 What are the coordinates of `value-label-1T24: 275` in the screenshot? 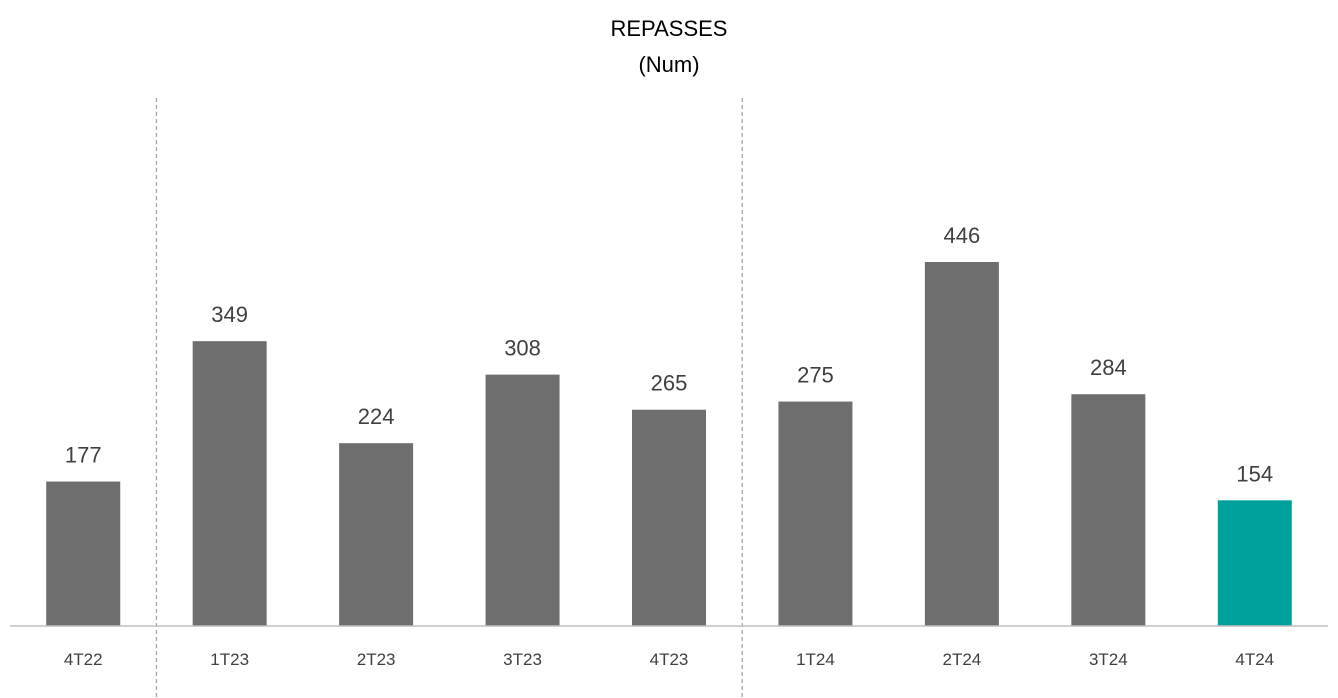 It's located at (815, 375).